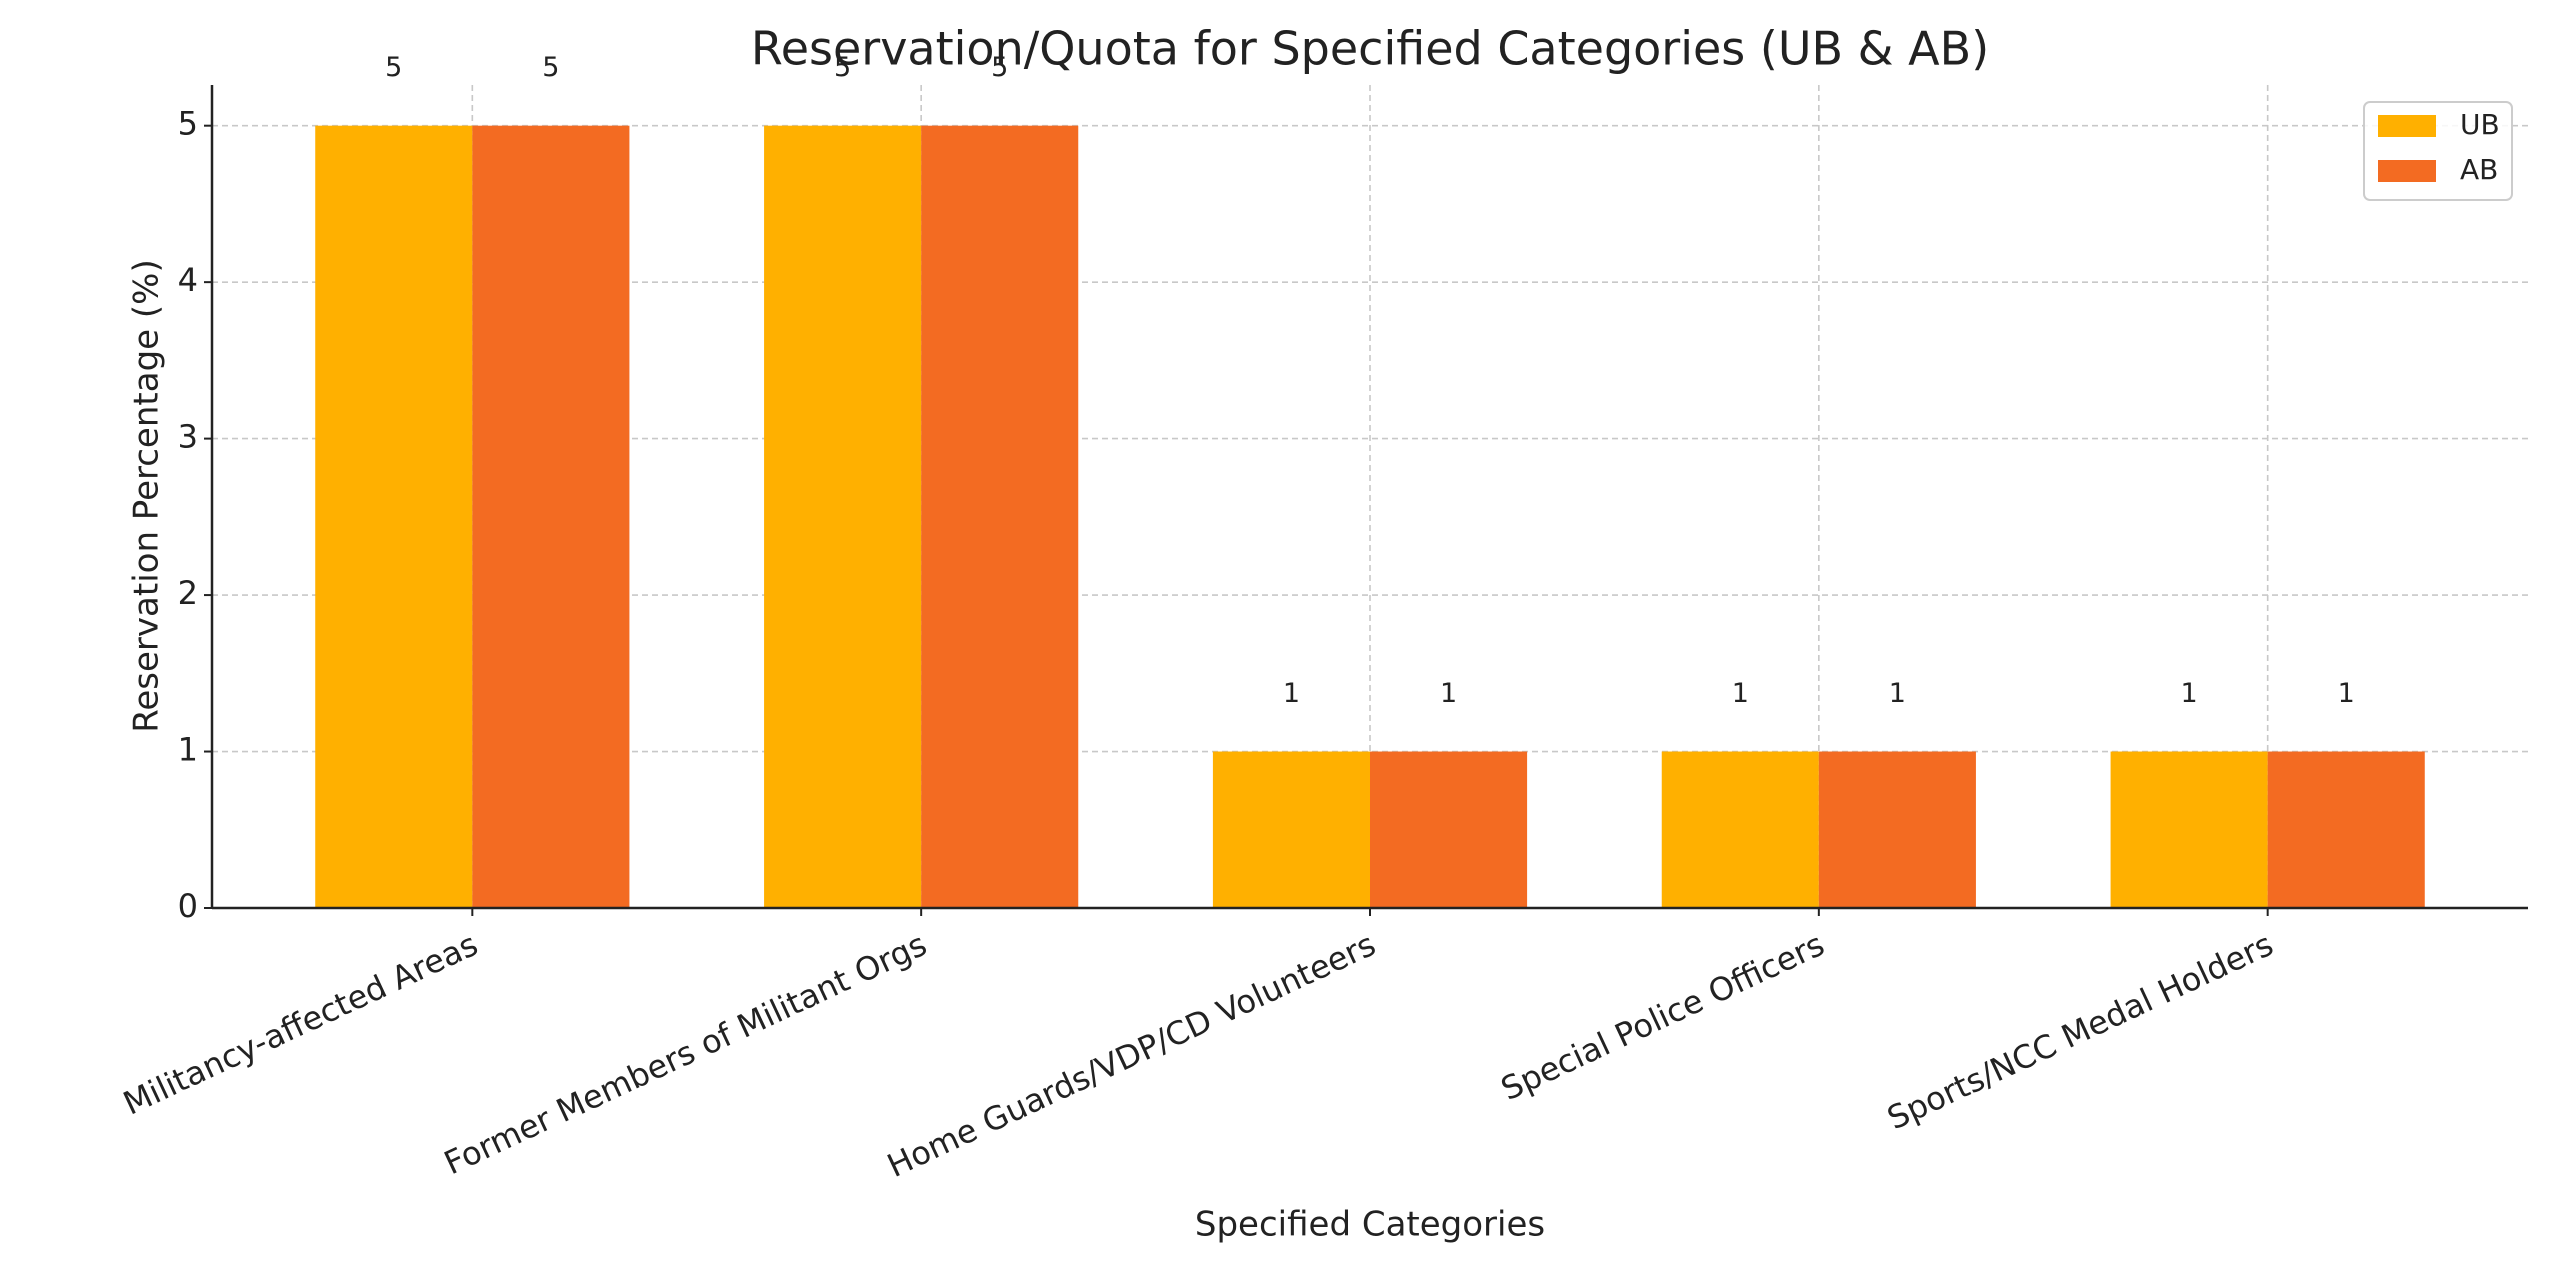 Image resolution: width=2560 pixels, height=1280 pixels. What do you see at coordinates (2079, 1031) in the screenshot?
I see `x-tick-label: Sports/NCC Medal Holders` at bounding box center [2079, 1031].